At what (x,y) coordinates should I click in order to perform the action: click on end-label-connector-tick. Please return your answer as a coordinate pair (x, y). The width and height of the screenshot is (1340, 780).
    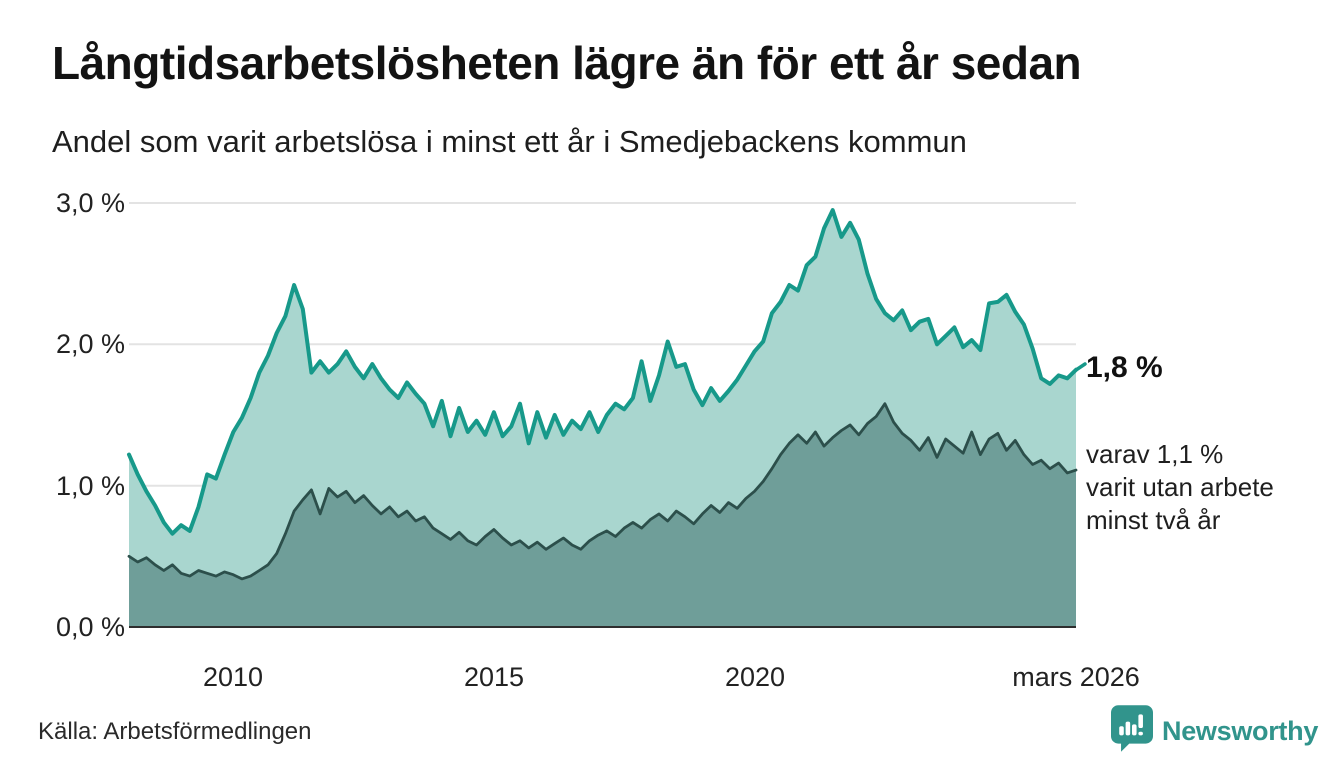
    Looking at the image, I should click on (1080, 367).